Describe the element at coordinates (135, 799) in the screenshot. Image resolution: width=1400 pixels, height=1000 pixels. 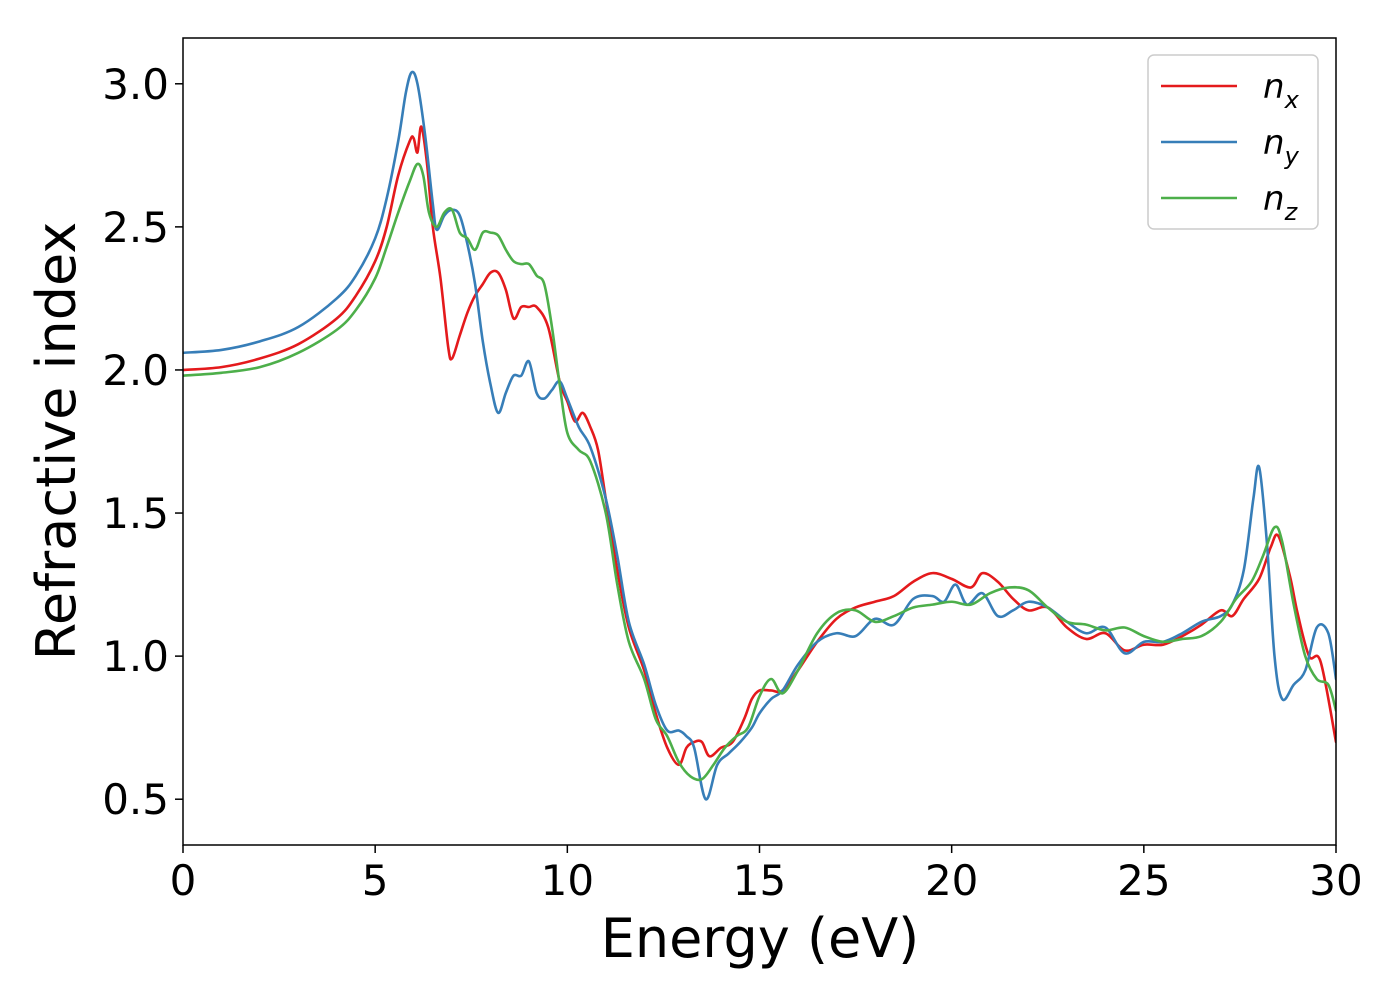
I see `y-tick-label: 0.5` at that location.